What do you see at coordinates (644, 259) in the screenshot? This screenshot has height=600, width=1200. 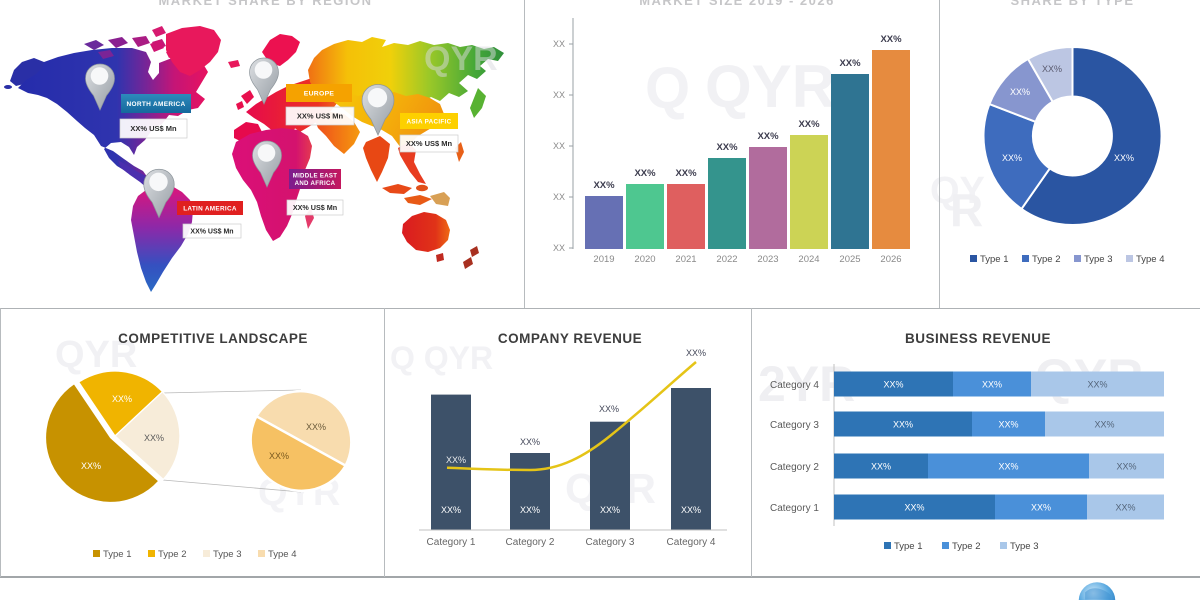 I see `svg-text: 2020` at bounding box center [644, 259].